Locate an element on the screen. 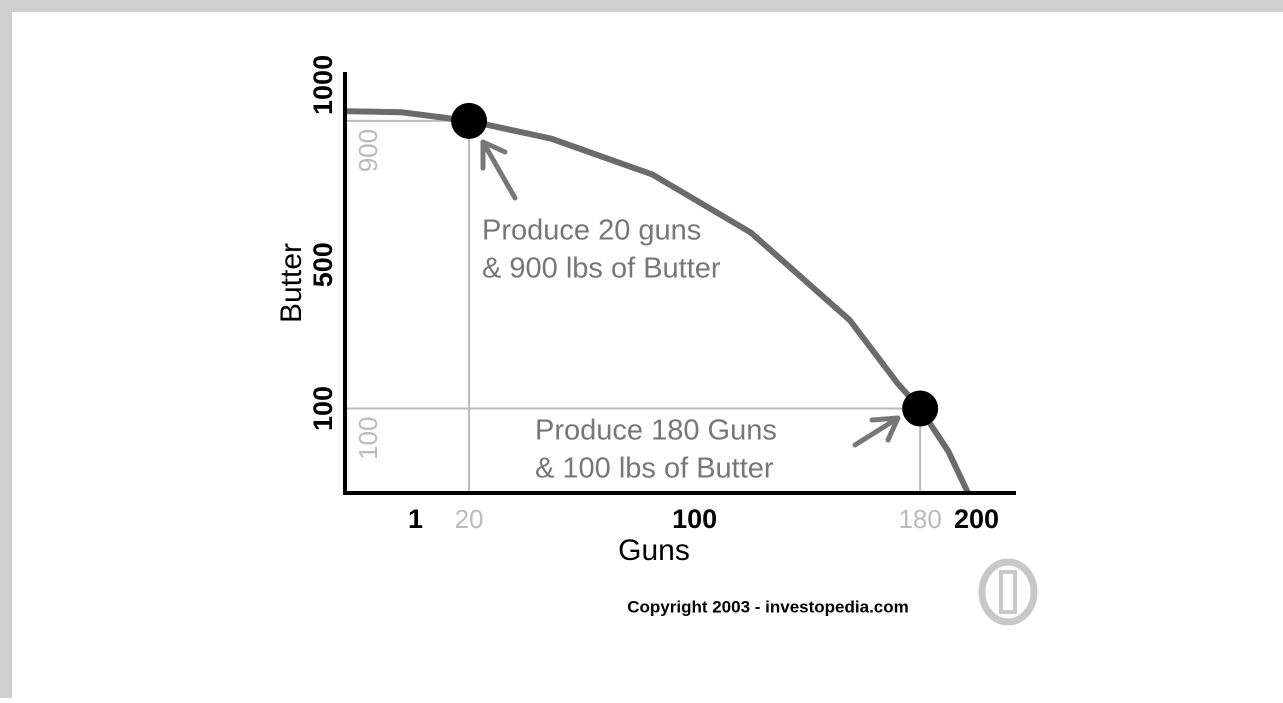  guide-x-label: 180 is located at coordinates (919, 519).